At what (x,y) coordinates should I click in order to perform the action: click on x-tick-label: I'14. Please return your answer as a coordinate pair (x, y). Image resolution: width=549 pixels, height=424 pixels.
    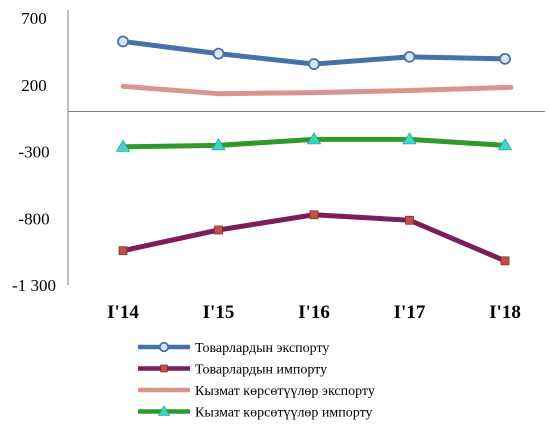
    Looking at the image, I should click on (123, 312).